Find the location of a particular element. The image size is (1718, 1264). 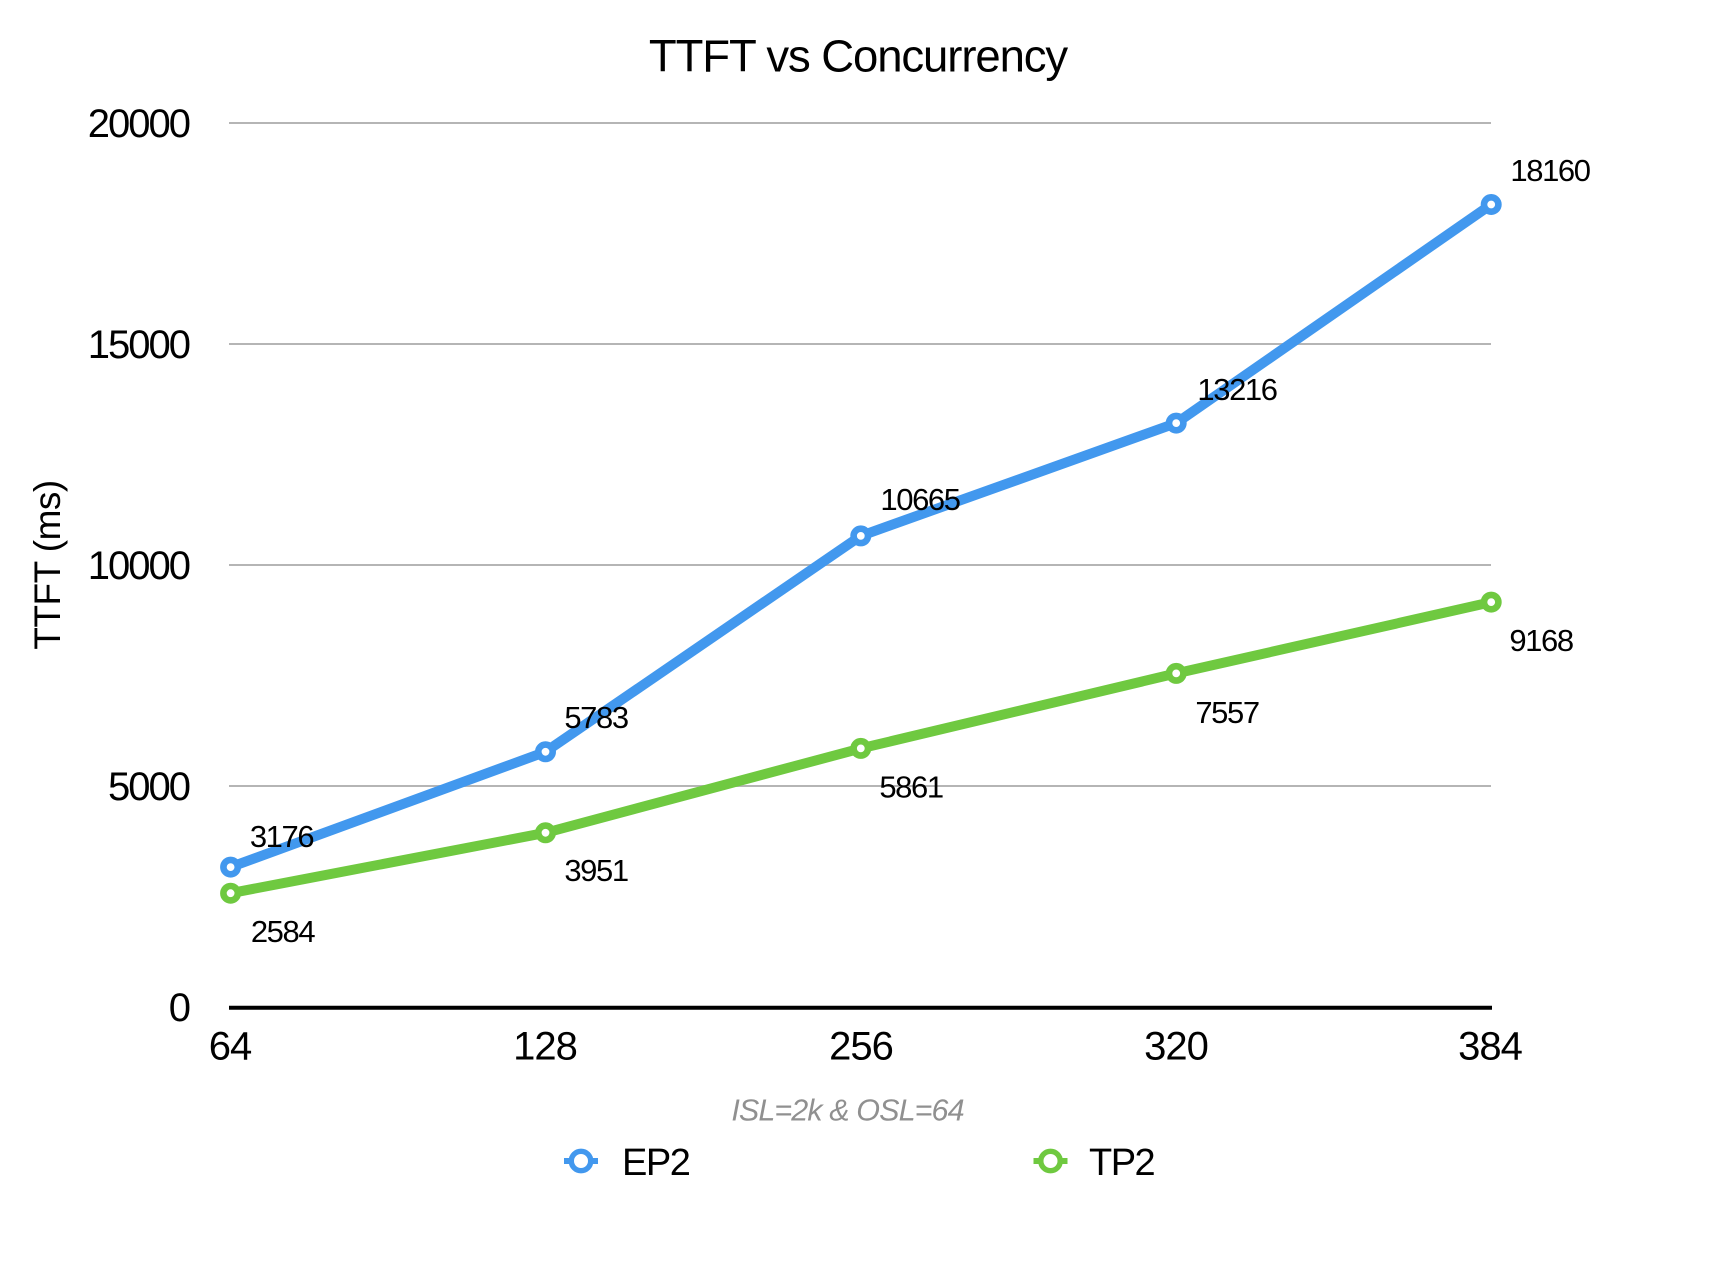

svg-text: TTFT vs Concurrency is located at coordinates (859, 56).